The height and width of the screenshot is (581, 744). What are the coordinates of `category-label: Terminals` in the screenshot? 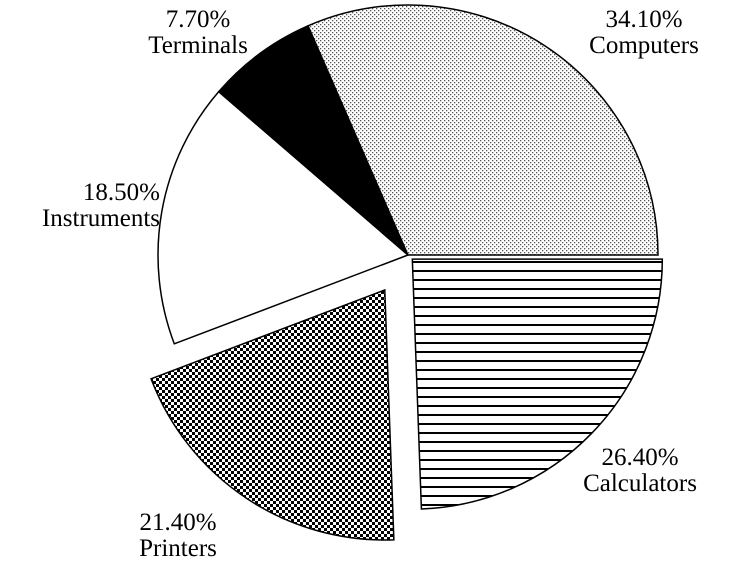 It's located at (198, 45).